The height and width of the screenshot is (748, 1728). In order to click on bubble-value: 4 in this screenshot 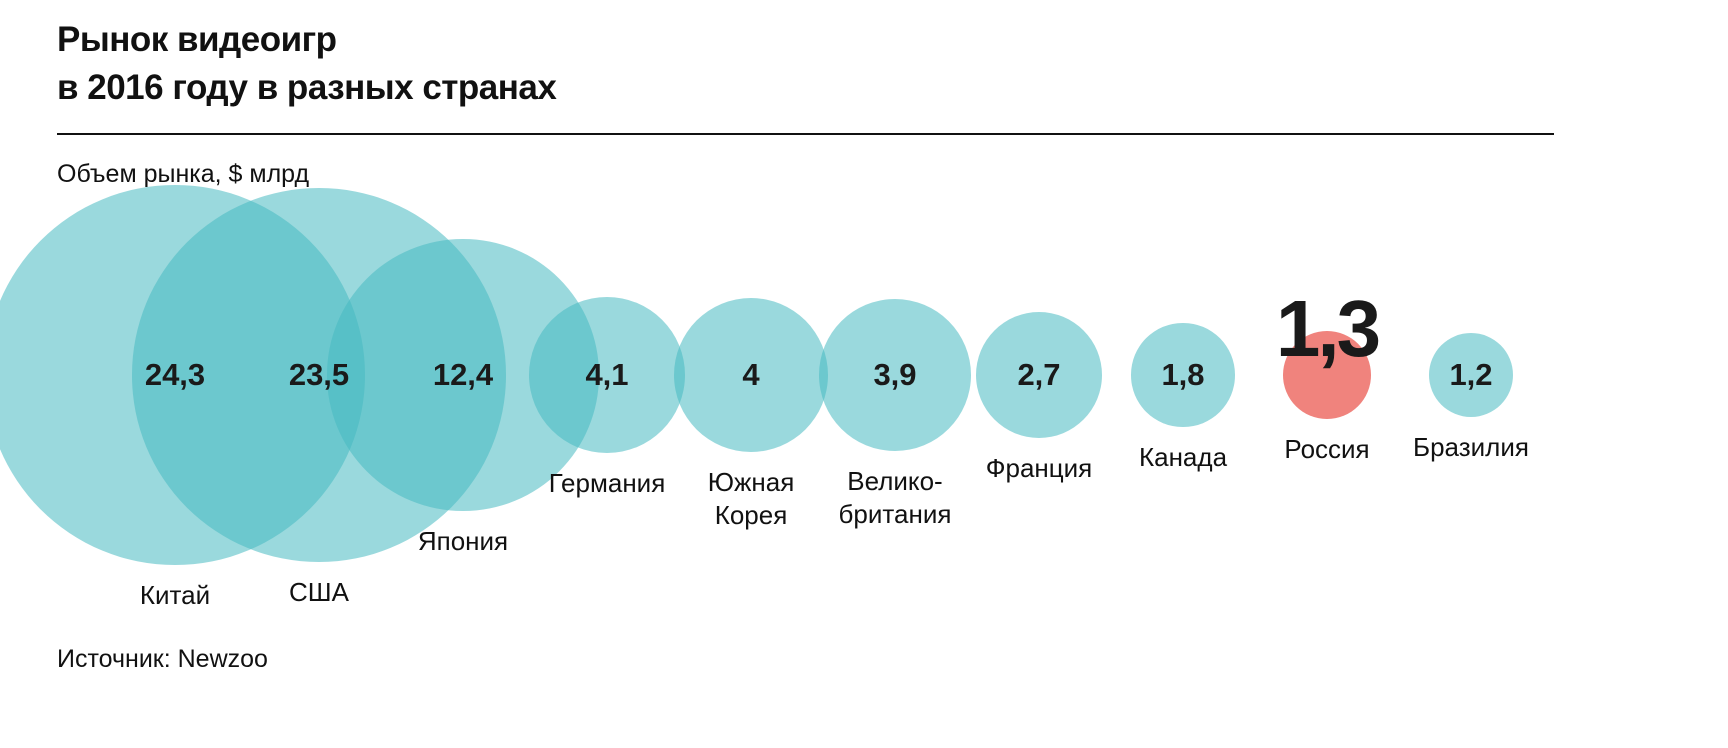, I will do `click(751, 374)`.